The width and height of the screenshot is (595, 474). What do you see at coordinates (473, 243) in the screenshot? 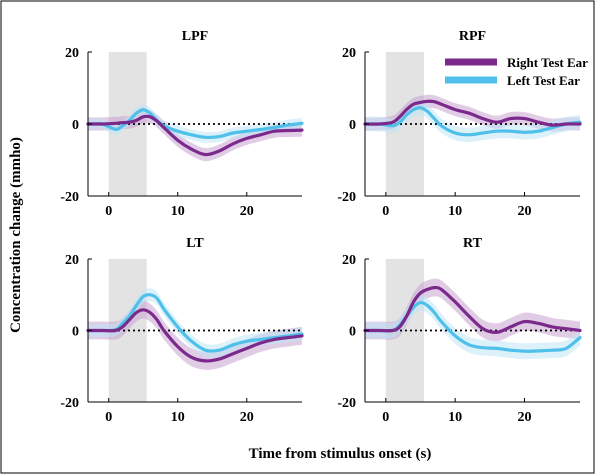
I see `panel-title: RT` at bounding box center [473, 243].